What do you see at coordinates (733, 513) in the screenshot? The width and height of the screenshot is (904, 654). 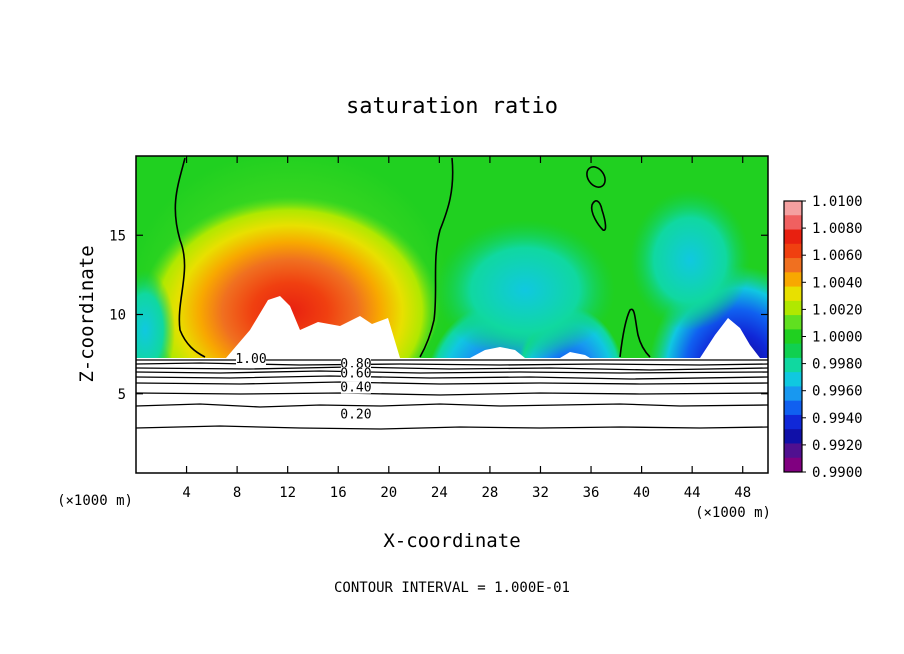 I see `x-unit-label: (×1000 m)` at bounding box center [733, 513].